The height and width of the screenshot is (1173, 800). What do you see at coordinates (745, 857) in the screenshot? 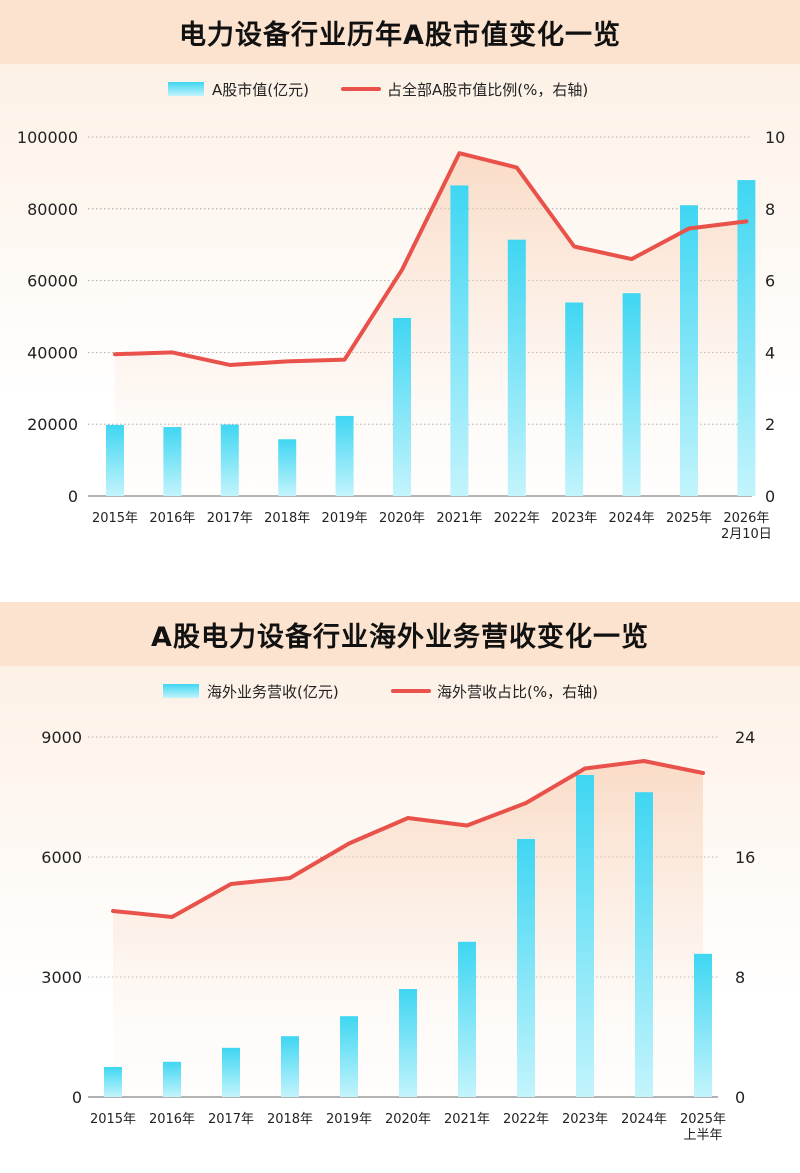
I see `y-right-tick: 16` at bounding box center [745, 857].